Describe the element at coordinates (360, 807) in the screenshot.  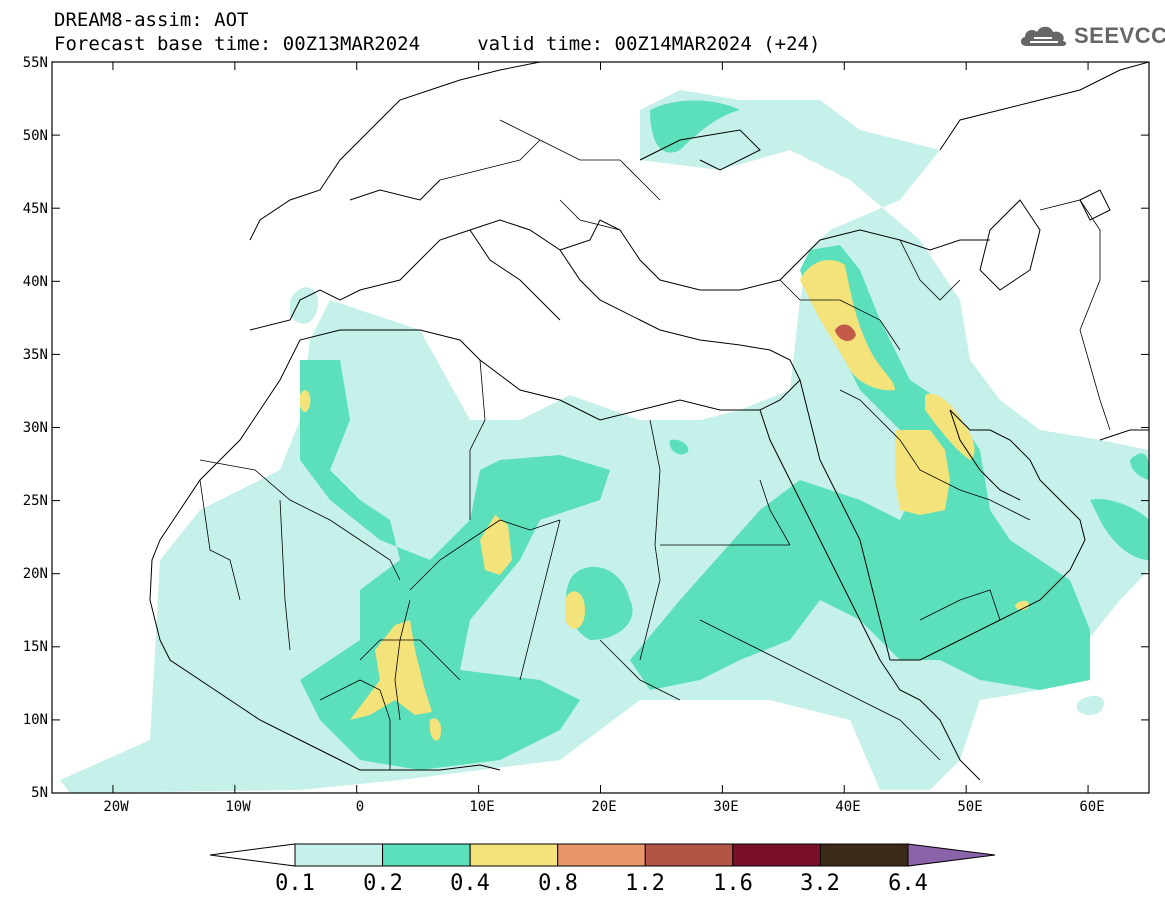
I see `lon-label: 0` at that location.